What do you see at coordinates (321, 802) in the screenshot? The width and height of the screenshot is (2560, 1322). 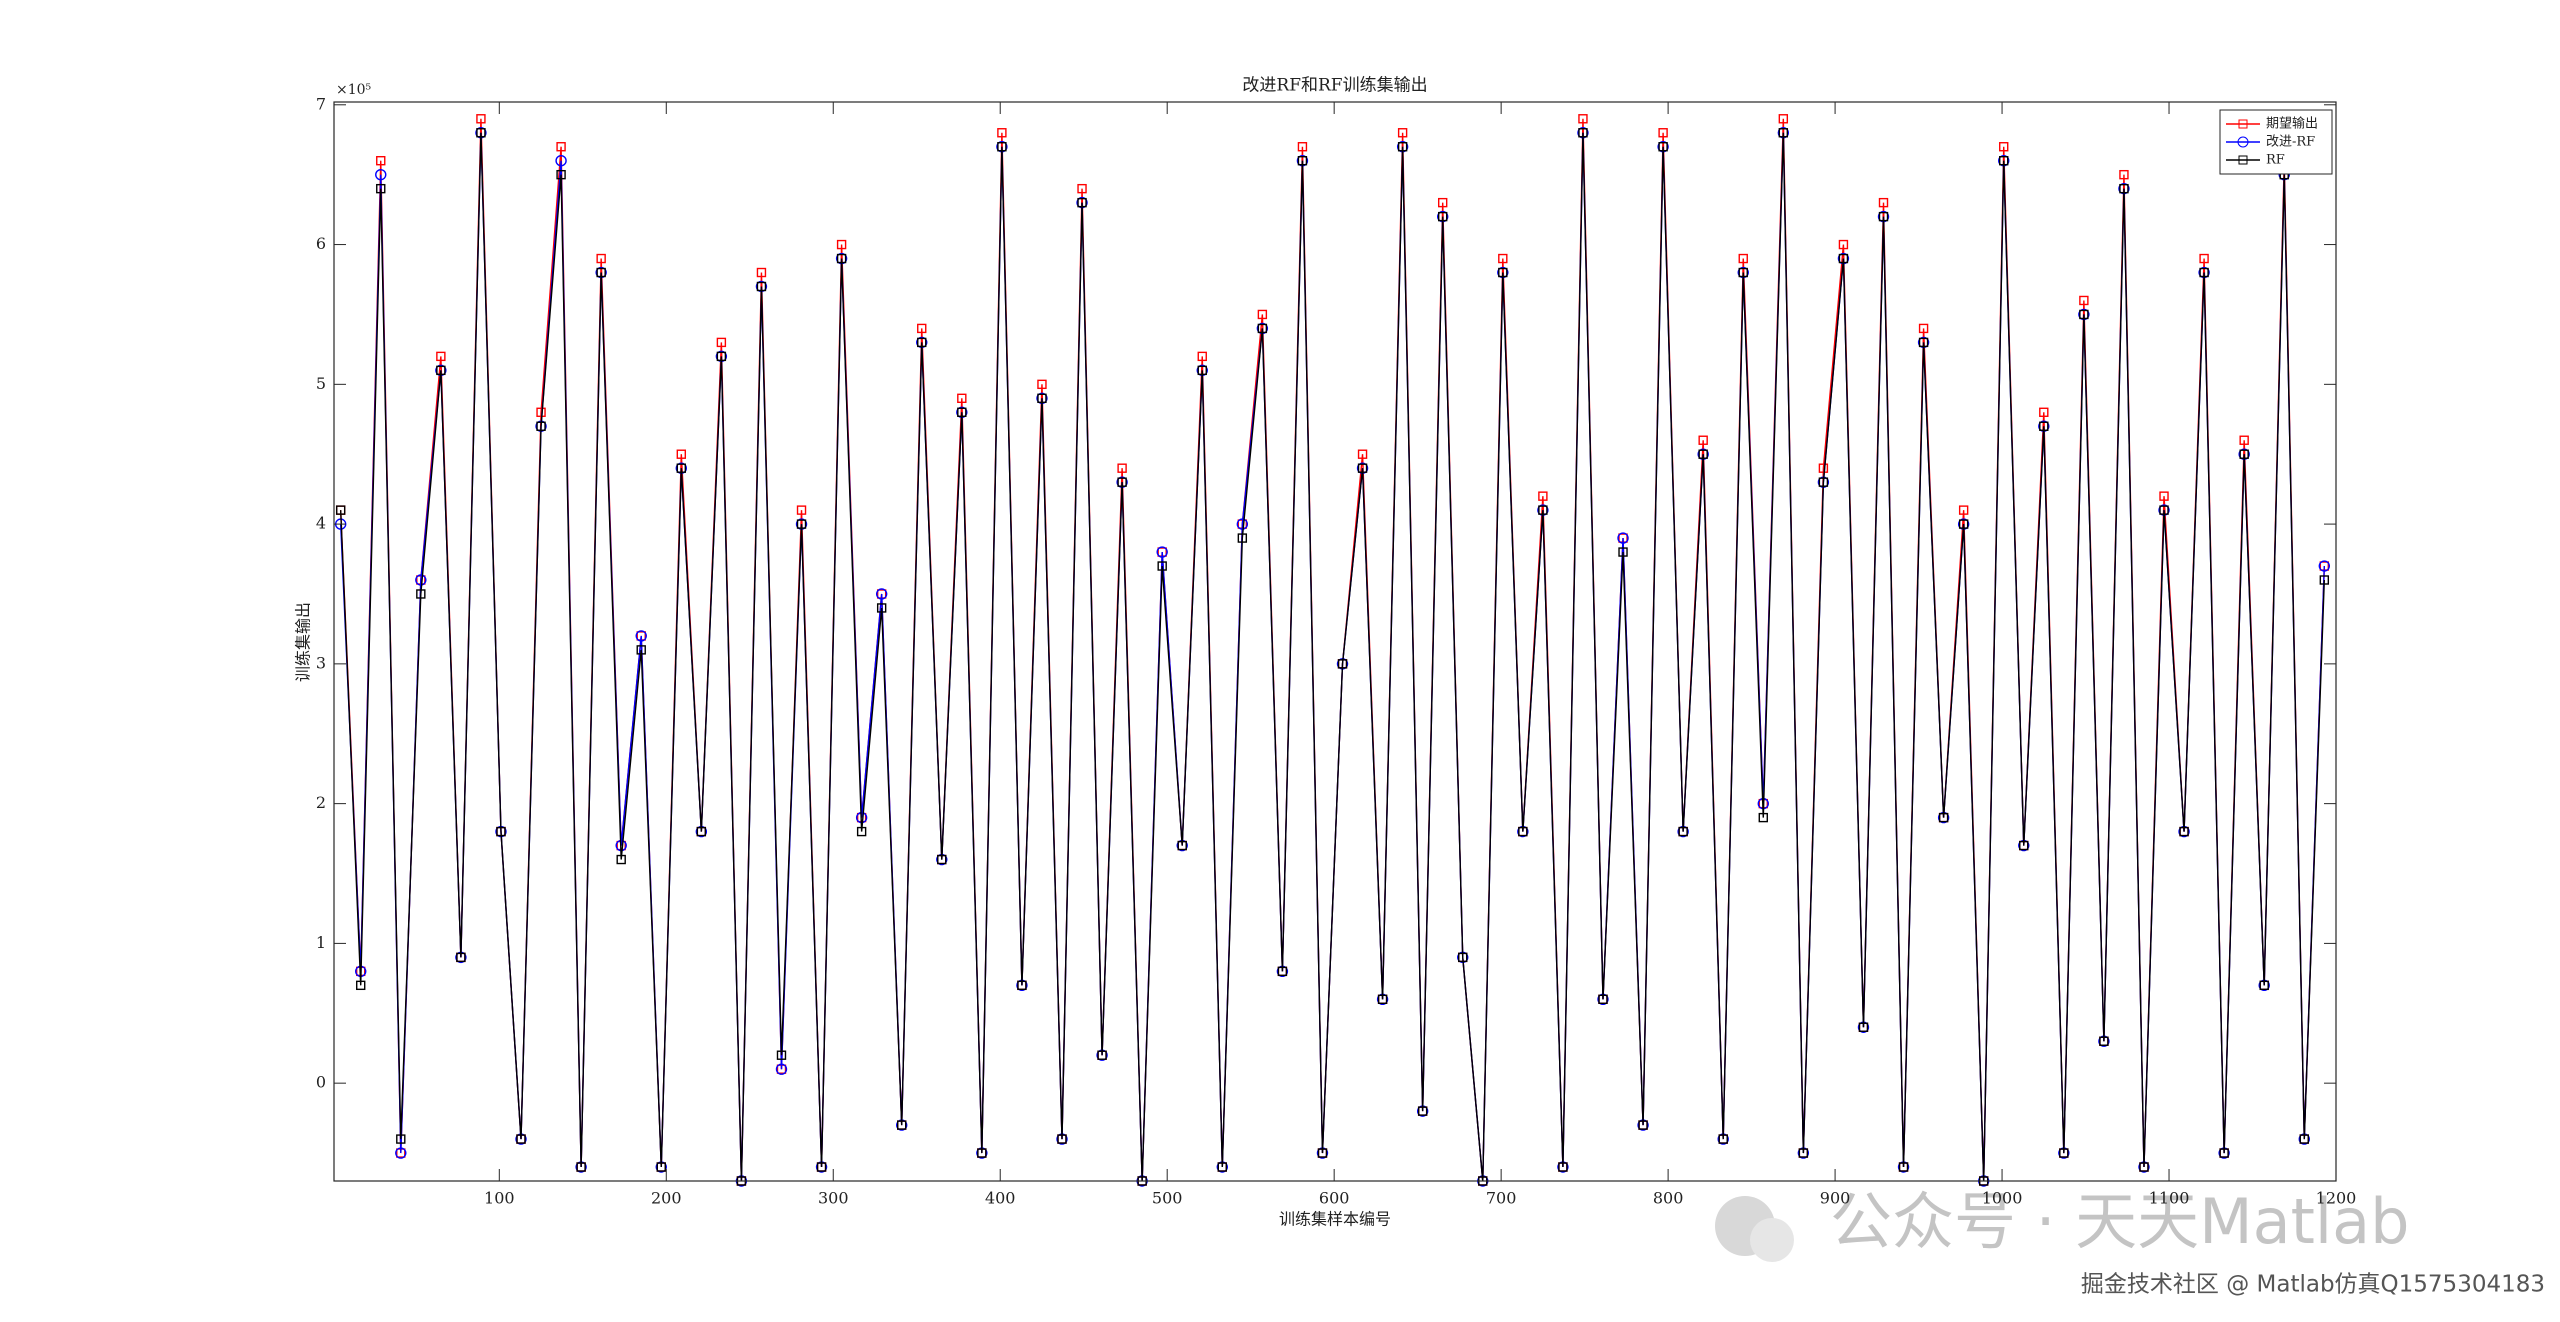 I see `y-tick-label: 2` at bounding box center [321, 802].